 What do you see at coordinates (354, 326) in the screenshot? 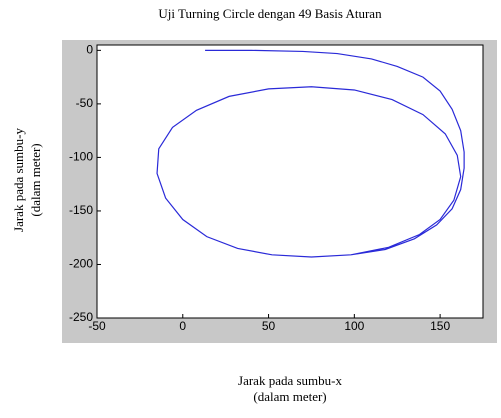
I see `x-tick-label: 100` at bounding box center [354, 326].